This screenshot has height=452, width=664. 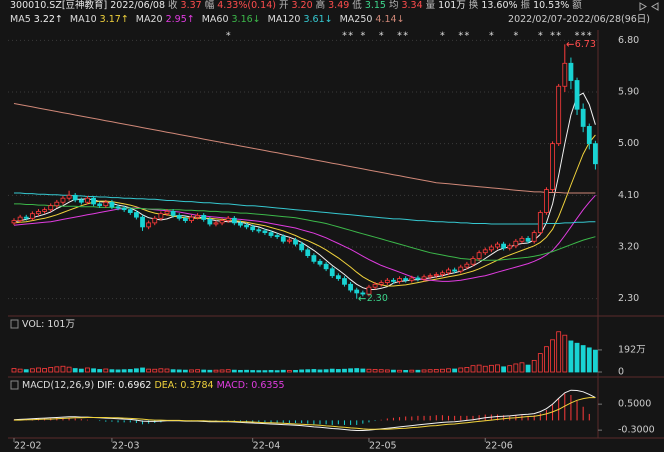 What do you see at coordinates (628, 246) in the screenshot?
I see `y-tick-label: 3.20` at bounding box center [628, 246].